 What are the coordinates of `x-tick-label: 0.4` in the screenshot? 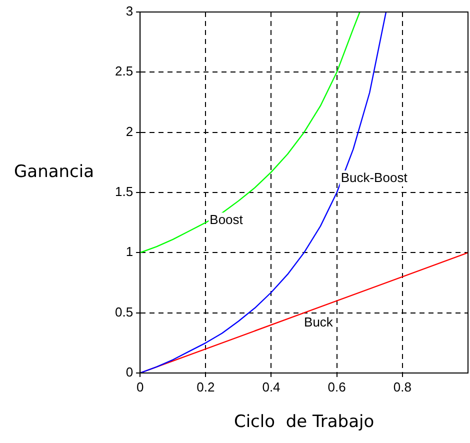 It's located at (271, 386).